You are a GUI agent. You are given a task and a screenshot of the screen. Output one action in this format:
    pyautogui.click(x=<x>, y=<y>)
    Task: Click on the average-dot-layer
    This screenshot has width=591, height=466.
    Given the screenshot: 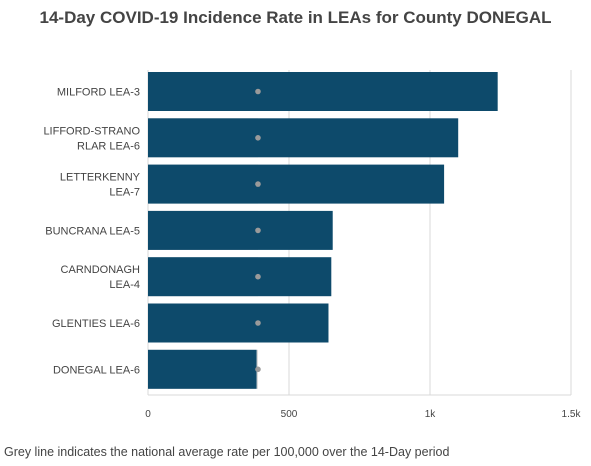 What is the action you would take?
    pyautogui.click(x=258, y=230)
    